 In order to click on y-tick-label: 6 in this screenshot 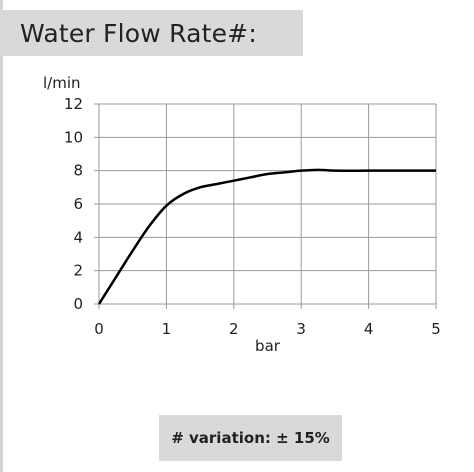, I will do `click(78, 204)`.